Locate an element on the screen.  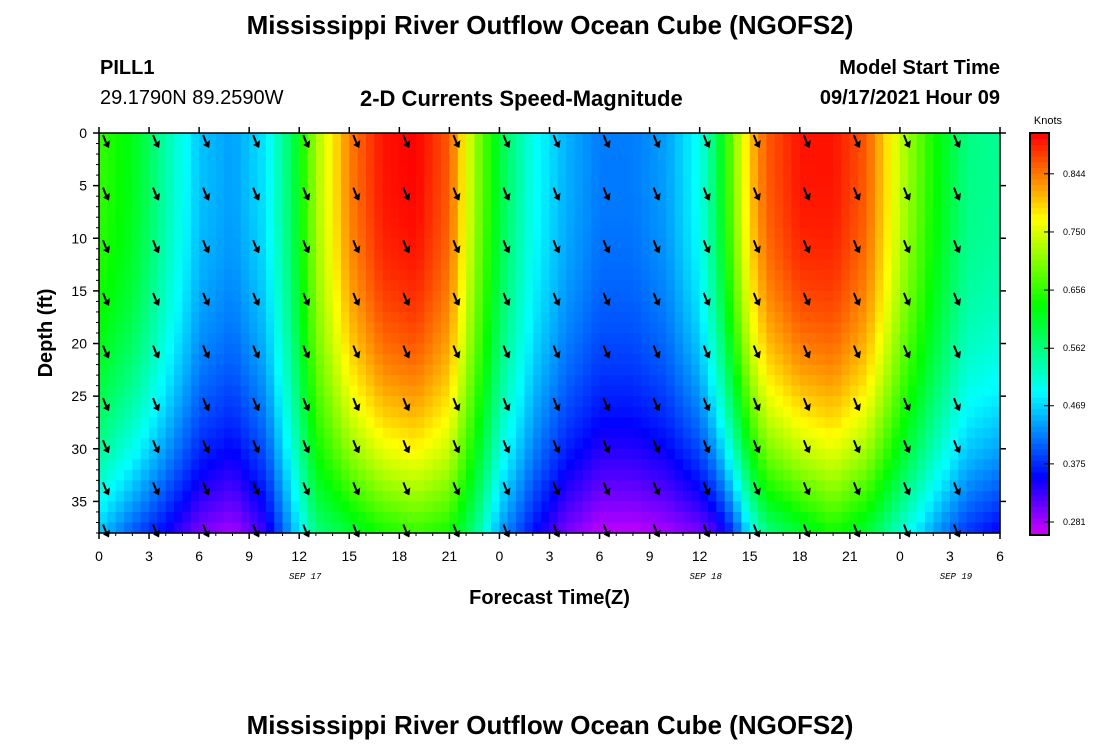
colorbar-swatch is located at coordinates (1039, 429).